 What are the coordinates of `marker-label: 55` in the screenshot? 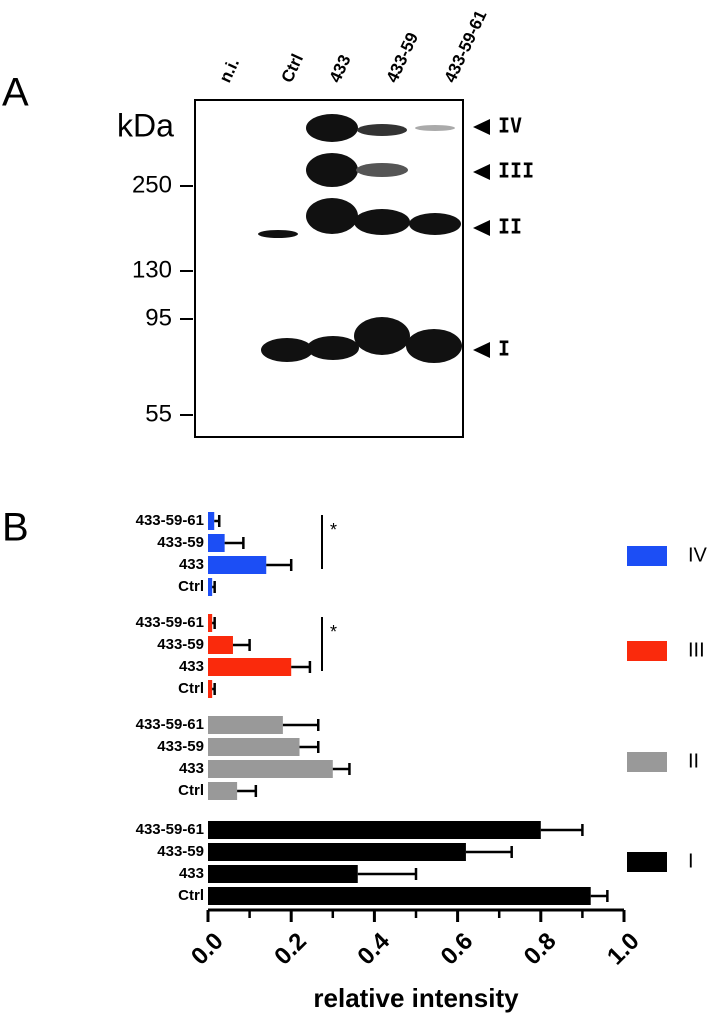 It's located at (158, 413).